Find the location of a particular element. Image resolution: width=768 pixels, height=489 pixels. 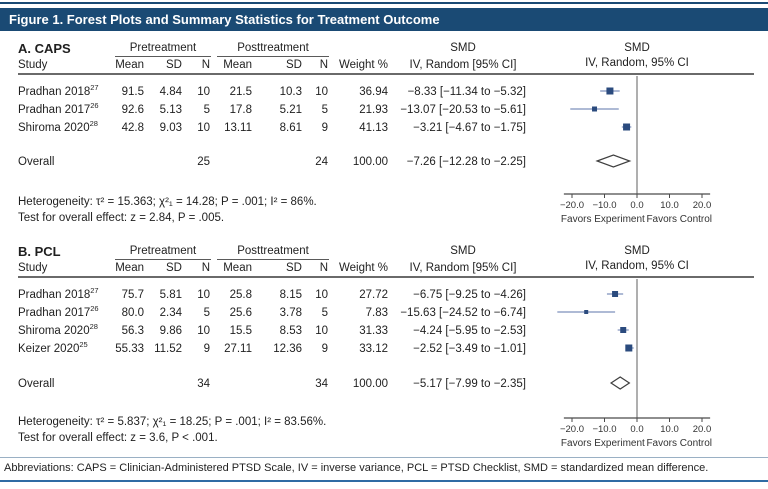

post-sd: 12.36 is located at coordinates (287, 348).